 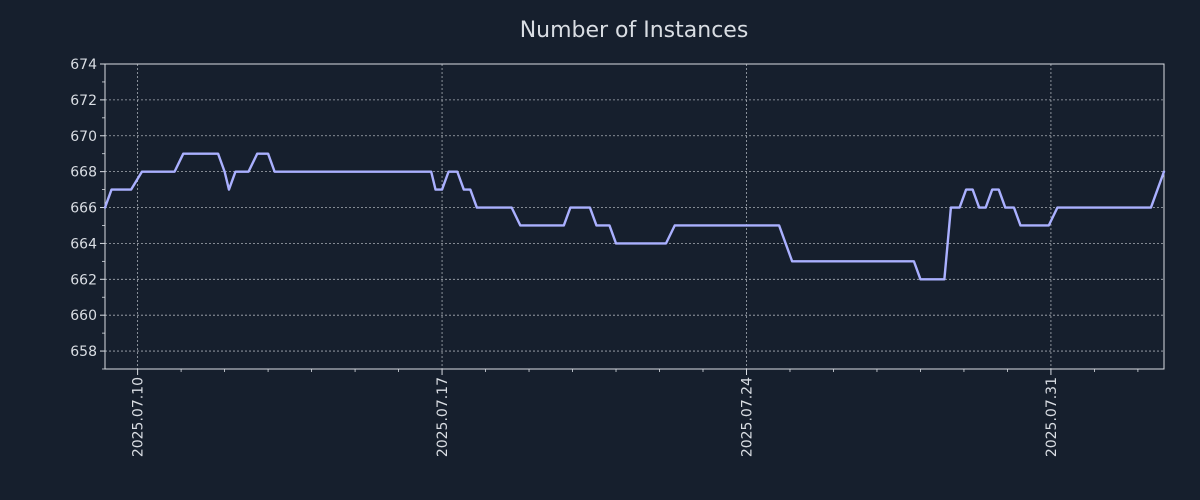 What do you see at coordinates (83, 280) in the screenshot?
I see `y-tick-label-662: 662` at bounding box center [83, 280].